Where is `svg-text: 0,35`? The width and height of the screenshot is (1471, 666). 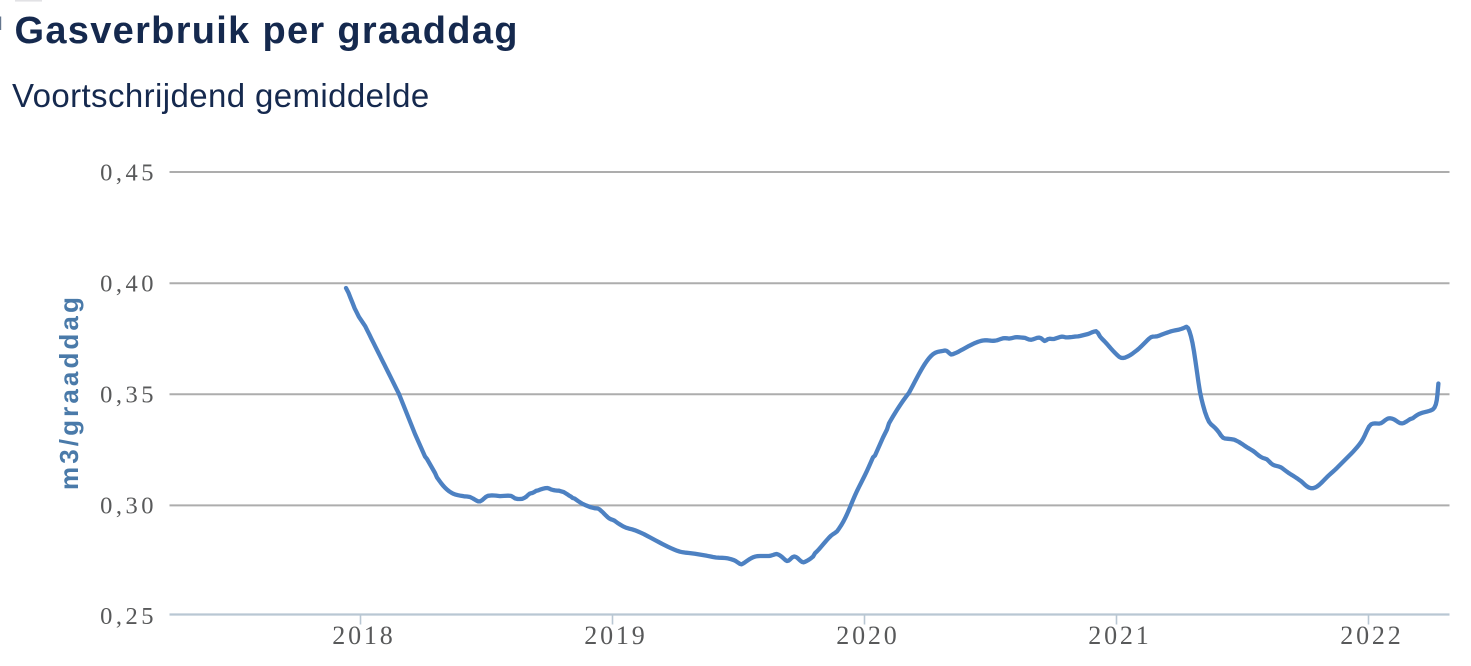 svg-text: 0,35 is located at coordinates (128, 395).